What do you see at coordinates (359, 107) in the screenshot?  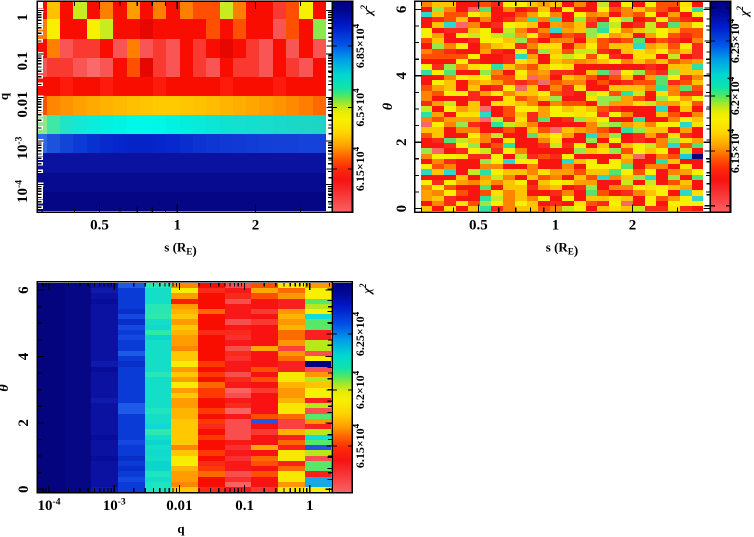 I see `svg-text: 6.5×104` at bounding box center [359, 107].